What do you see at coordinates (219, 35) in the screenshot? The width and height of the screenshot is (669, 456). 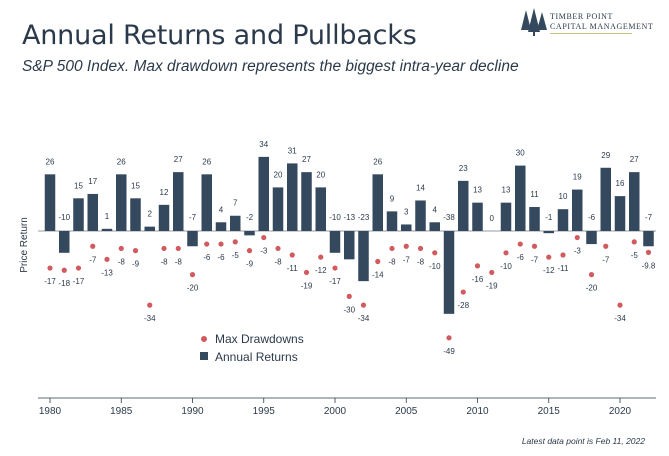 I see `chart-title: Annual Returns and Pullbacks` at bounding box center [219, 35].